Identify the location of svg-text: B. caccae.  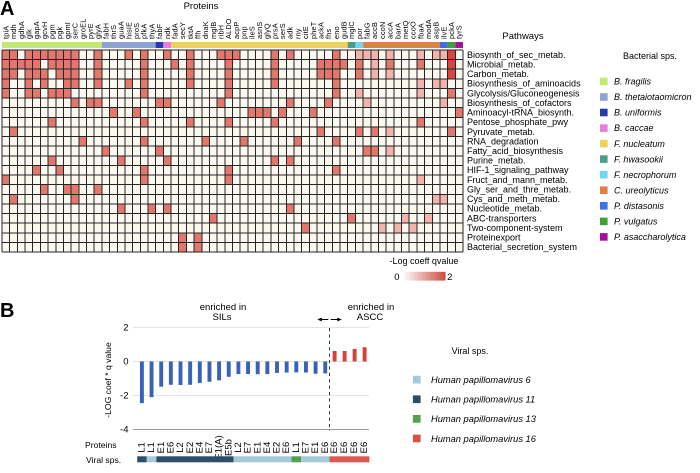
(634, 128).